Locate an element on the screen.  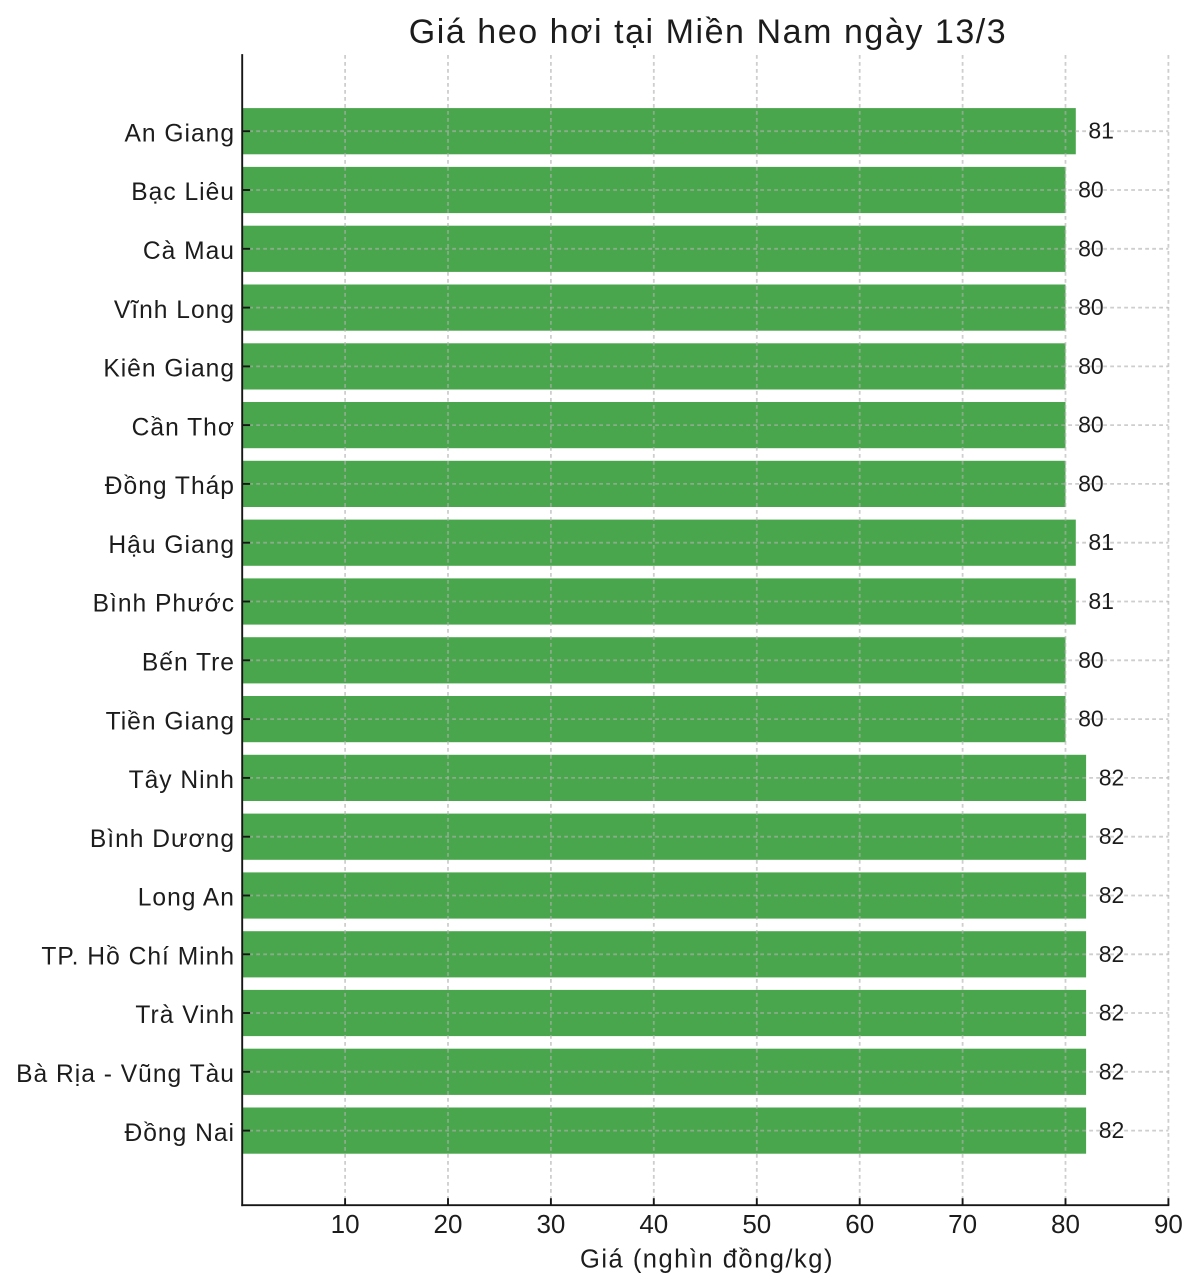
svg-text: Bà Rịa - Vũng Tàu is located at coordinates (125, 1074).